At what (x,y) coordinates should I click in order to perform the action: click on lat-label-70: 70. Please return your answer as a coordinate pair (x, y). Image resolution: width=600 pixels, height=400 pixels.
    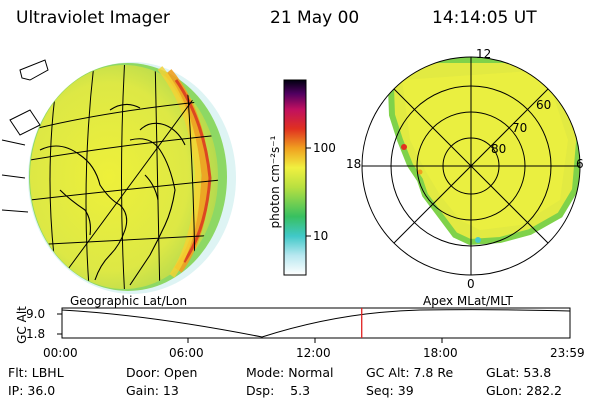
    Looking at the image, I should click on (520, 128).